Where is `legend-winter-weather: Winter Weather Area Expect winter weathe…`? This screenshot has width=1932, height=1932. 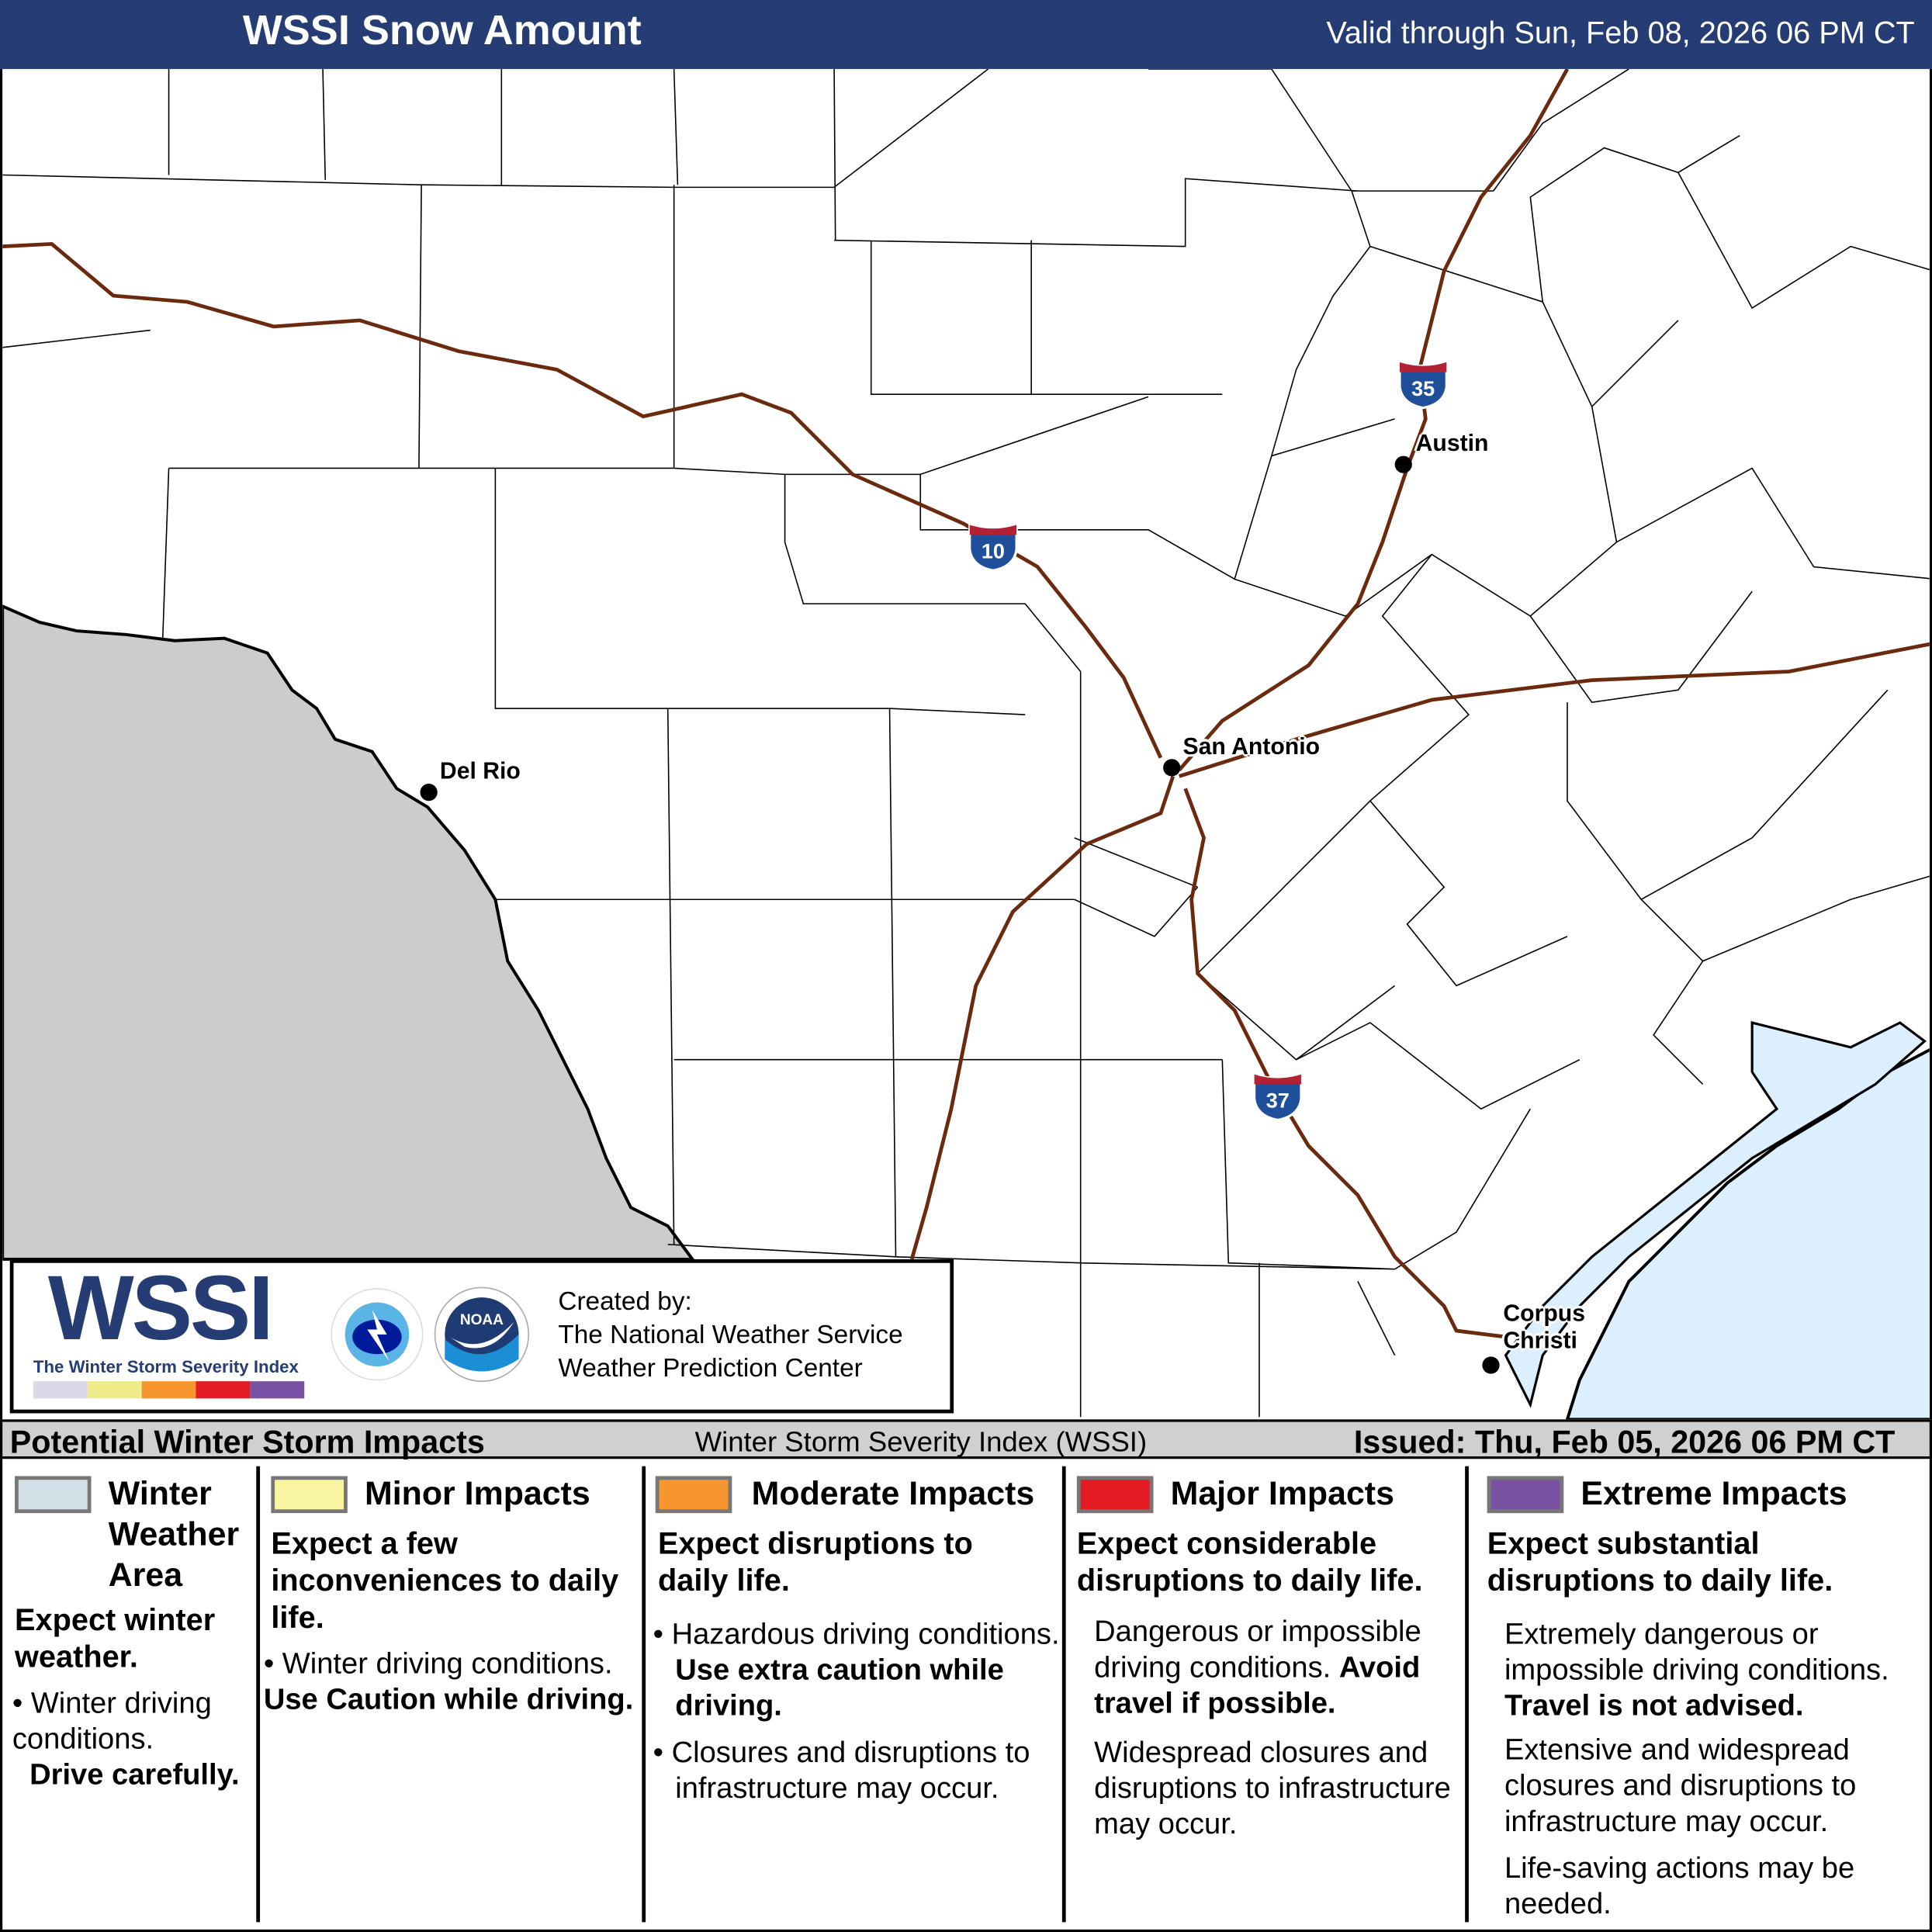 legend-winter-weather: Winter Weather Area Expect winter weathe… is located at coordinates (134, 1690).